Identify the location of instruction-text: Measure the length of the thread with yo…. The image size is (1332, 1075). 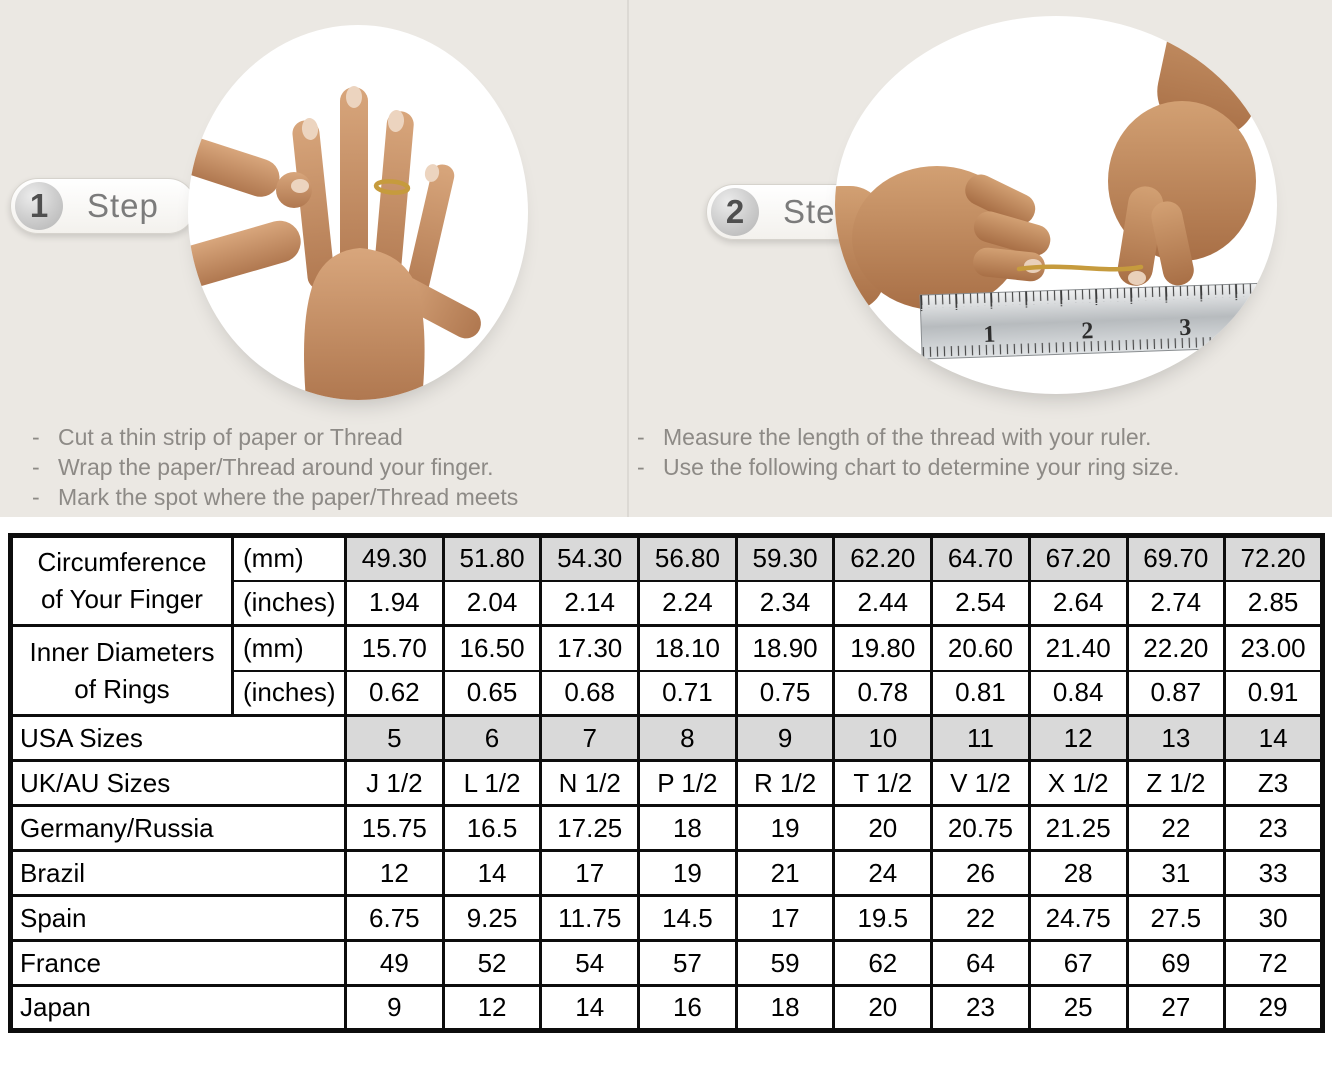
(907, 437).